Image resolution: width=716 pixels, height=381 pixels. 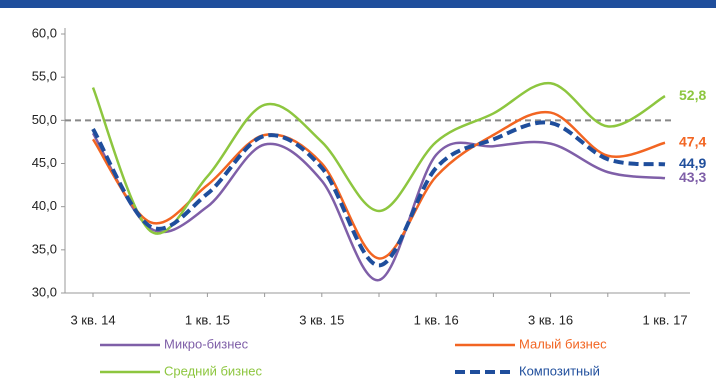 What do you see at coordinates (44, 32) in the screenshot?
I see `y-tick-label: 60,0` at bounding box center [44, 32].